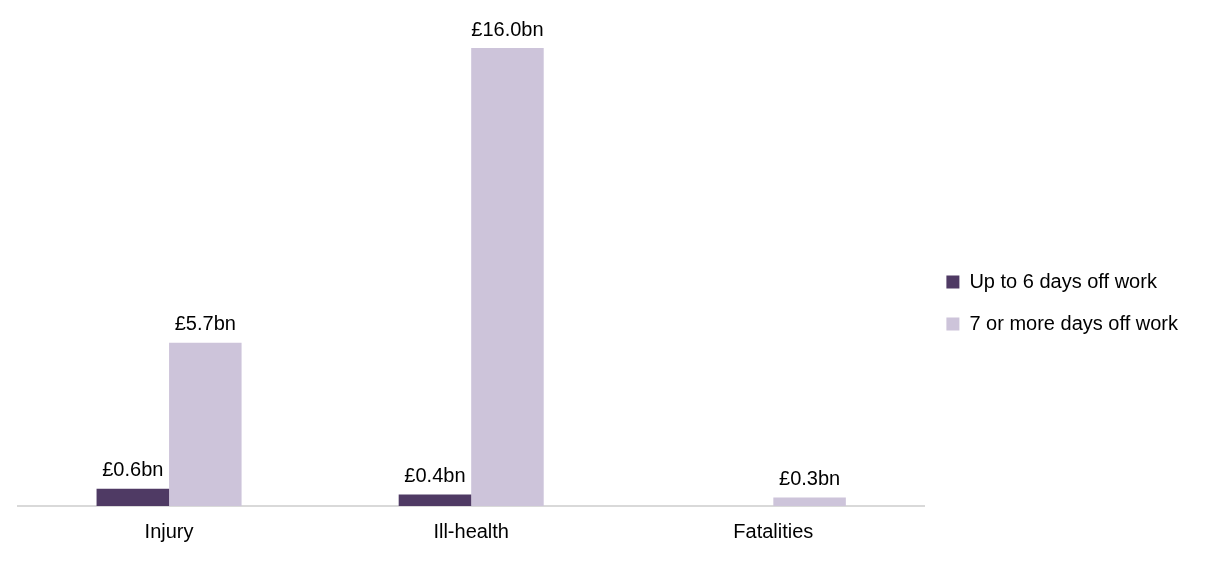  Describe the element at coordinates (1063, 280) in the screenshot. I see `legend-label: Up to 6 days off work` at that location.